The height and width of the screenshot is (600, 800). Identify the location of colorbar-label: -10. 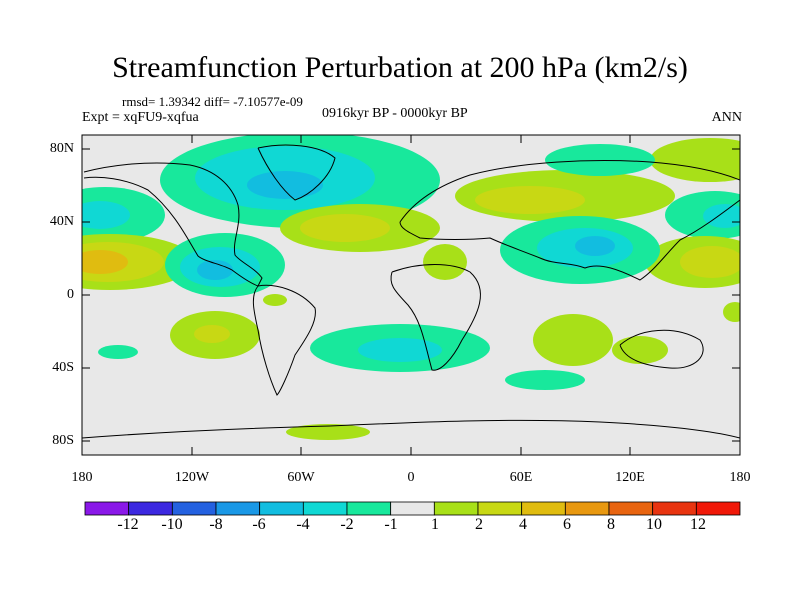
(172, 524).